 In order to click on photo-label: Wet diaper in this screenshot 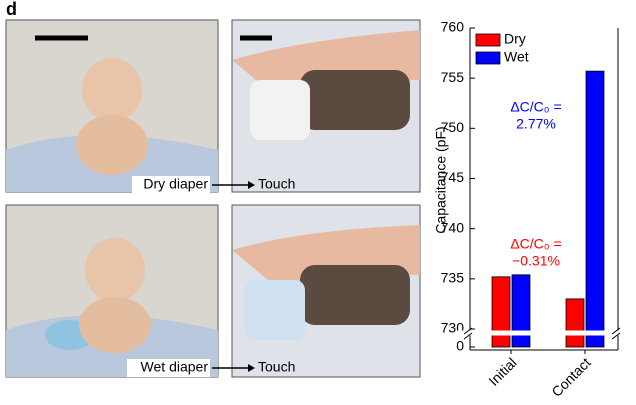, I will do `click(175, 367)`.